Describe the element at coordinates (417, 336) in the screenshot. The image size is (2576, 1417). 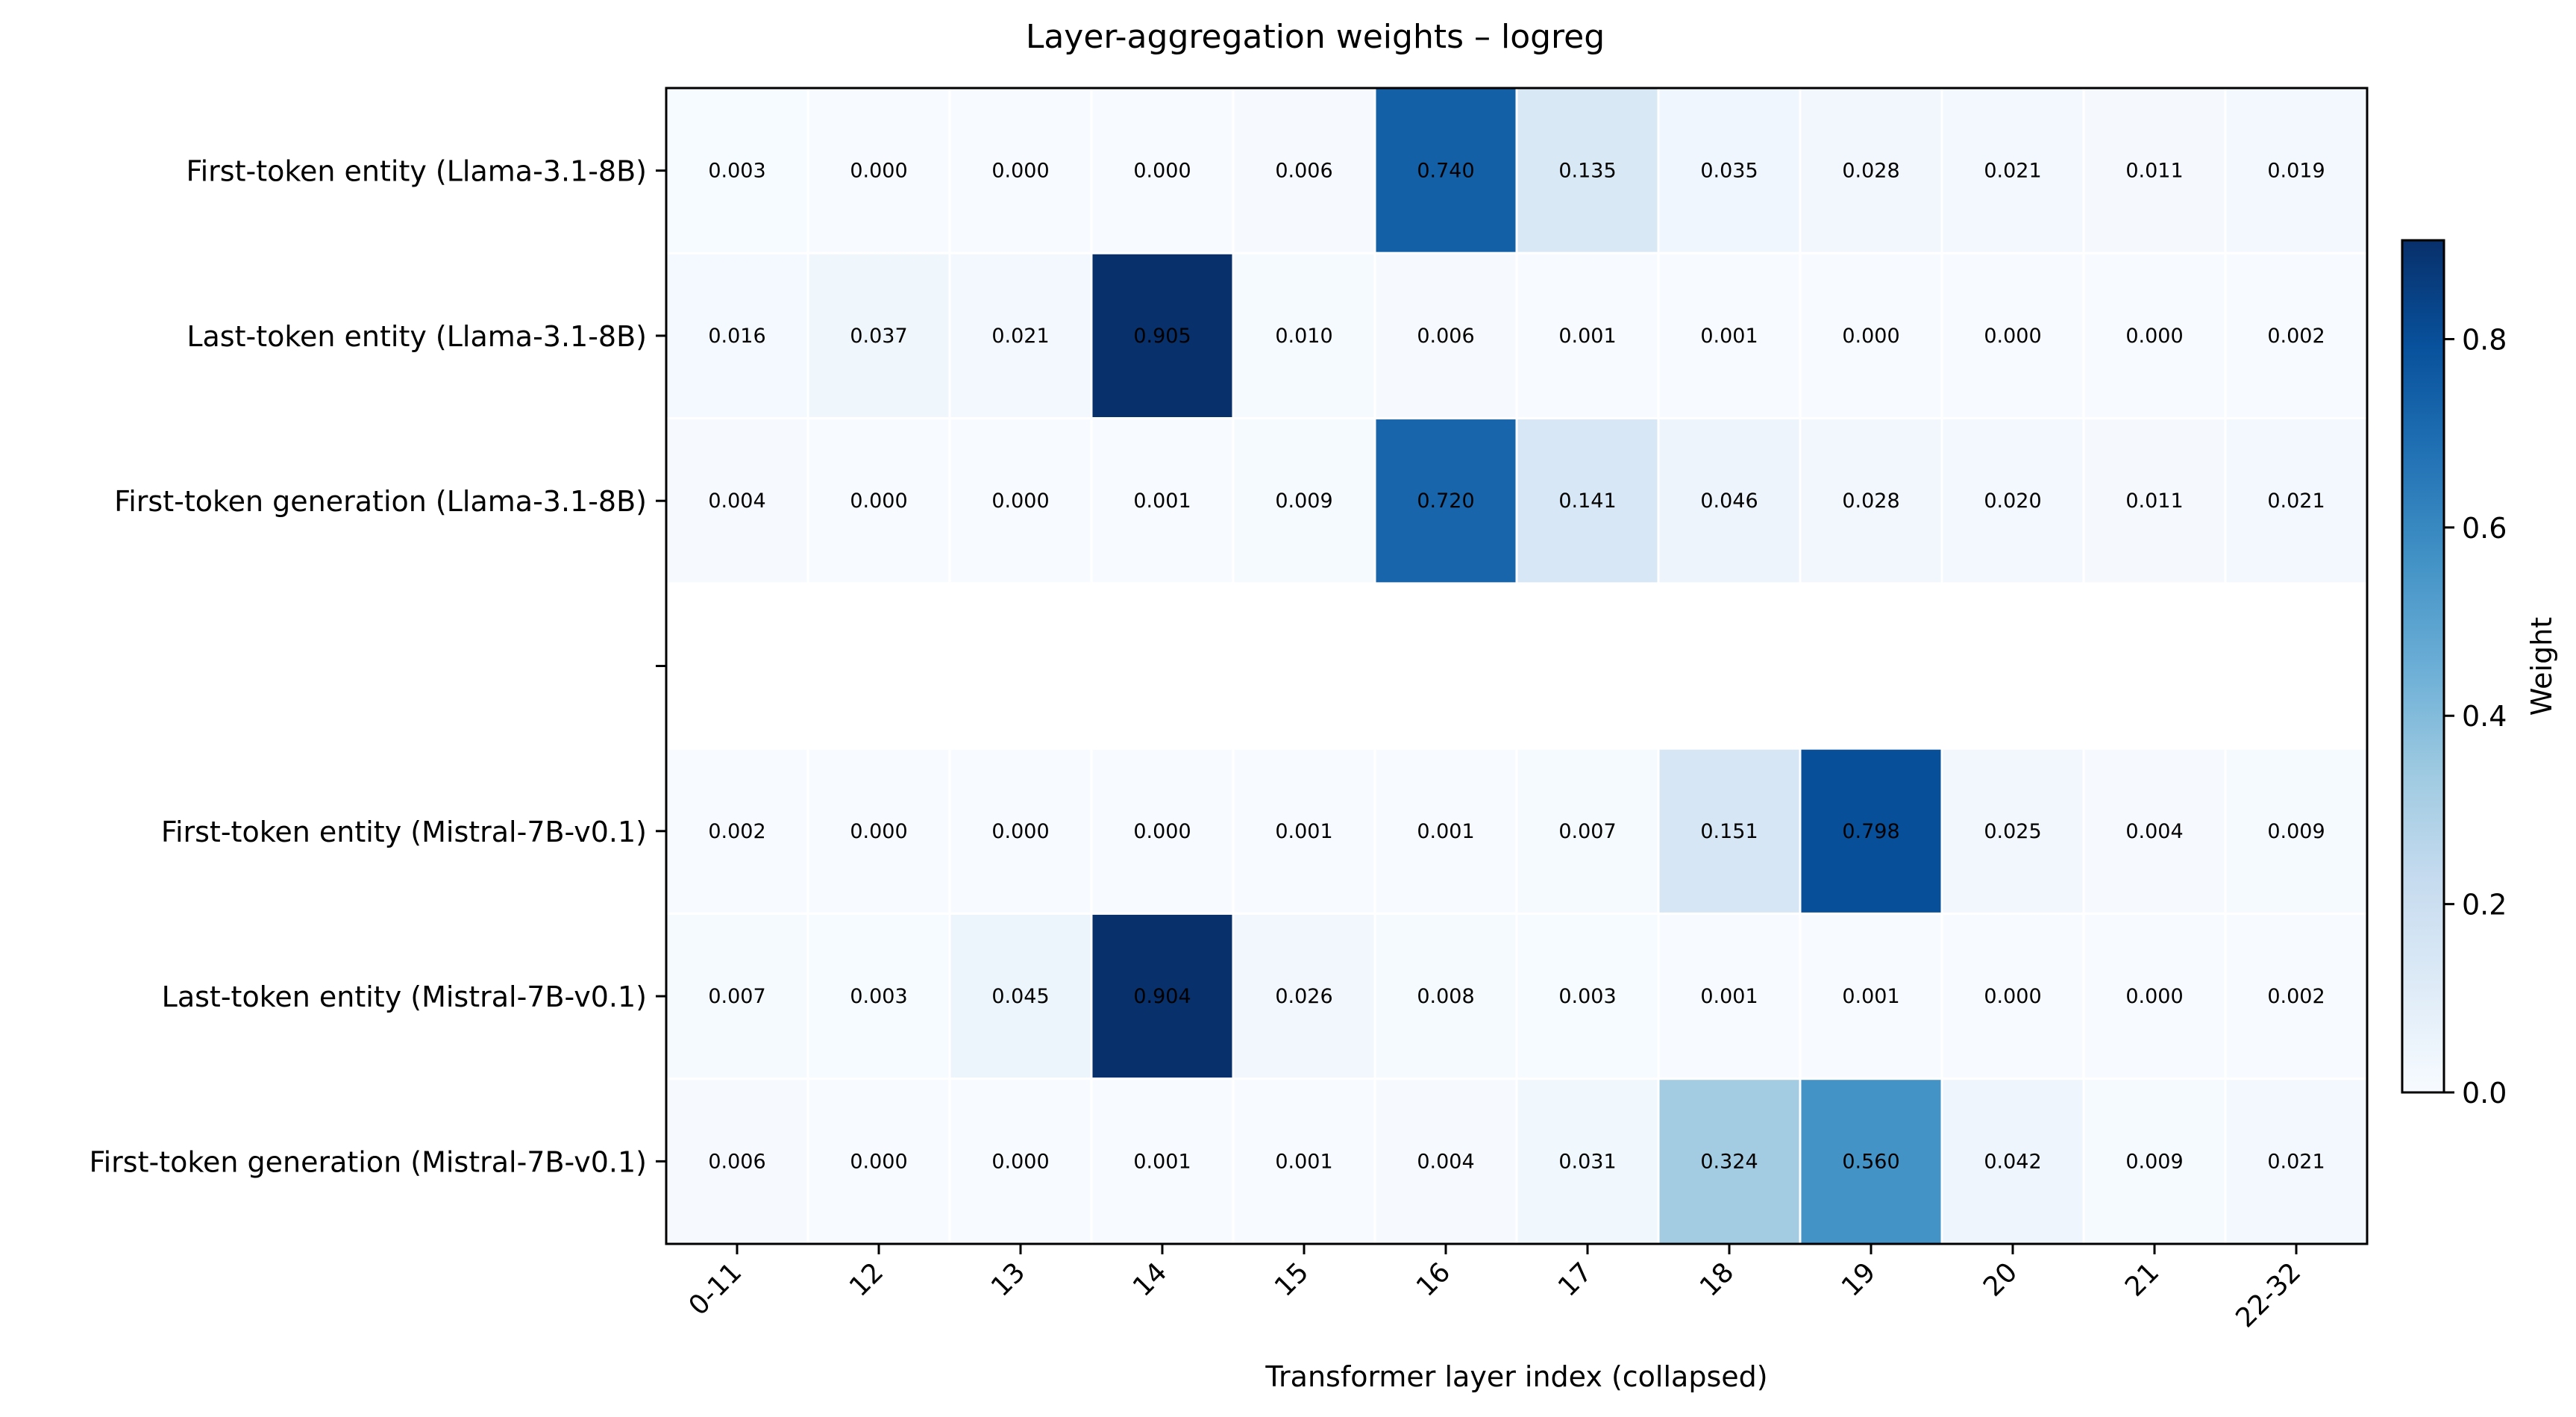
I see `y-tick-label: Last-token entity (Llama-3.1-8B)` at that location.